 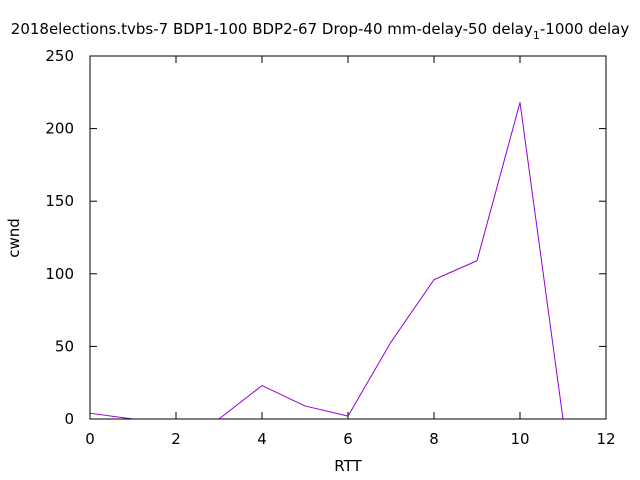 What do you see at coordinates (14, 238) in the screenshot?
I see `y-axis-label: cwnd` at bounding box center [14, 238].